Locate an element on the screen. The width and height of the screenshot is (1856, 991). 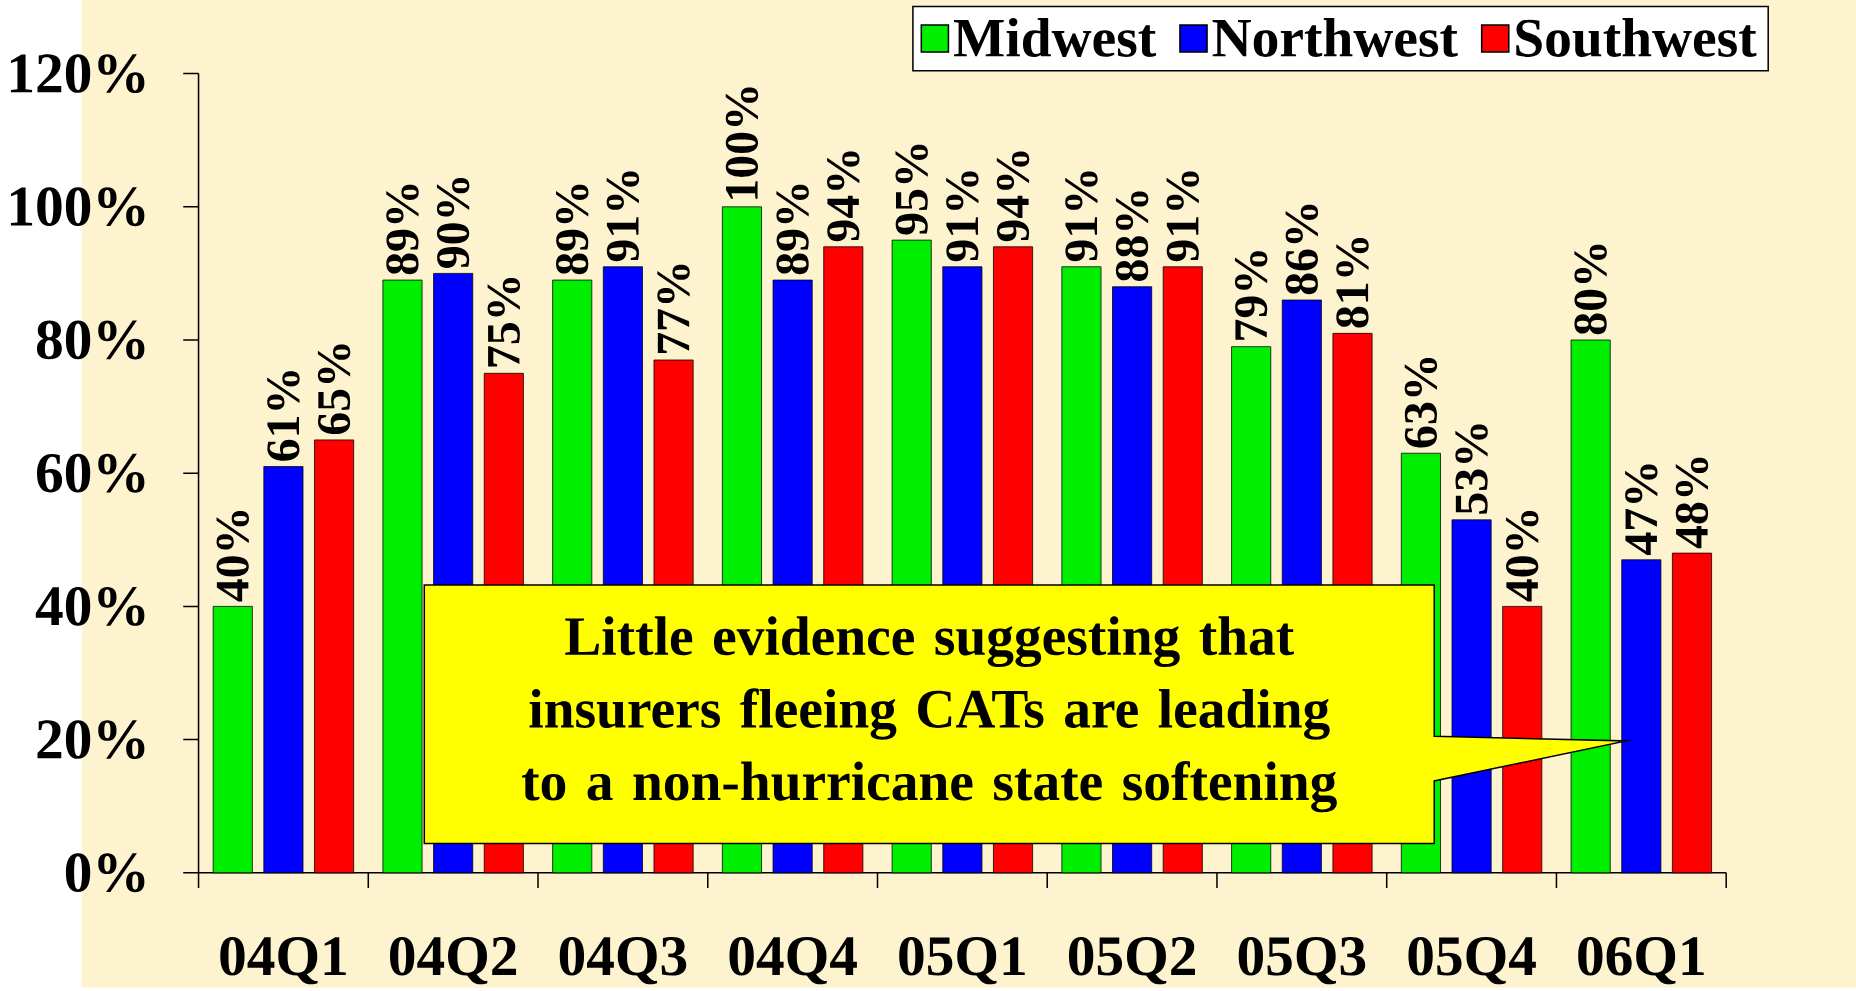
legend-label: Midwest is located at coordinates (1055, 38).